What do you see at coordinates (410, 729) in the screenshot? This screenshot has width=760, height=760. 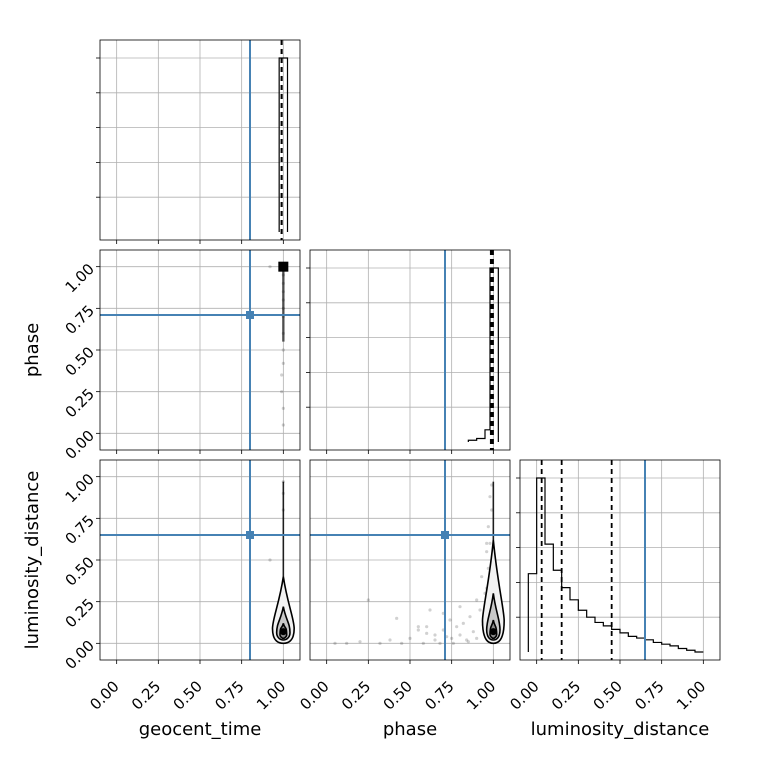 I see `xlabel-phase: phase` at bounding box center [410, 729].